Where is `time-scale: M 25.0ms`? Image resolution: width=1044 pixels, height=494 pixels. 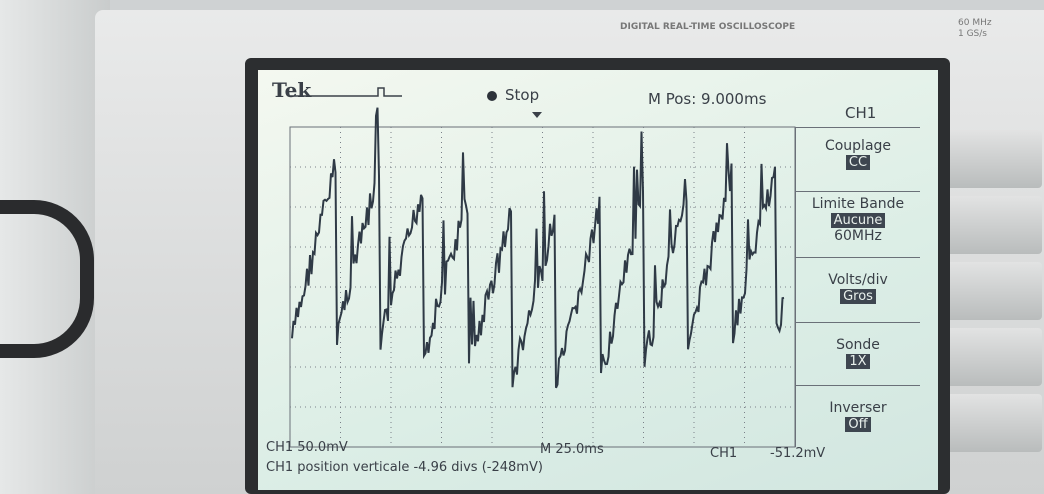 time-scale: M 25.0ms is located at coordinates (572, 449).